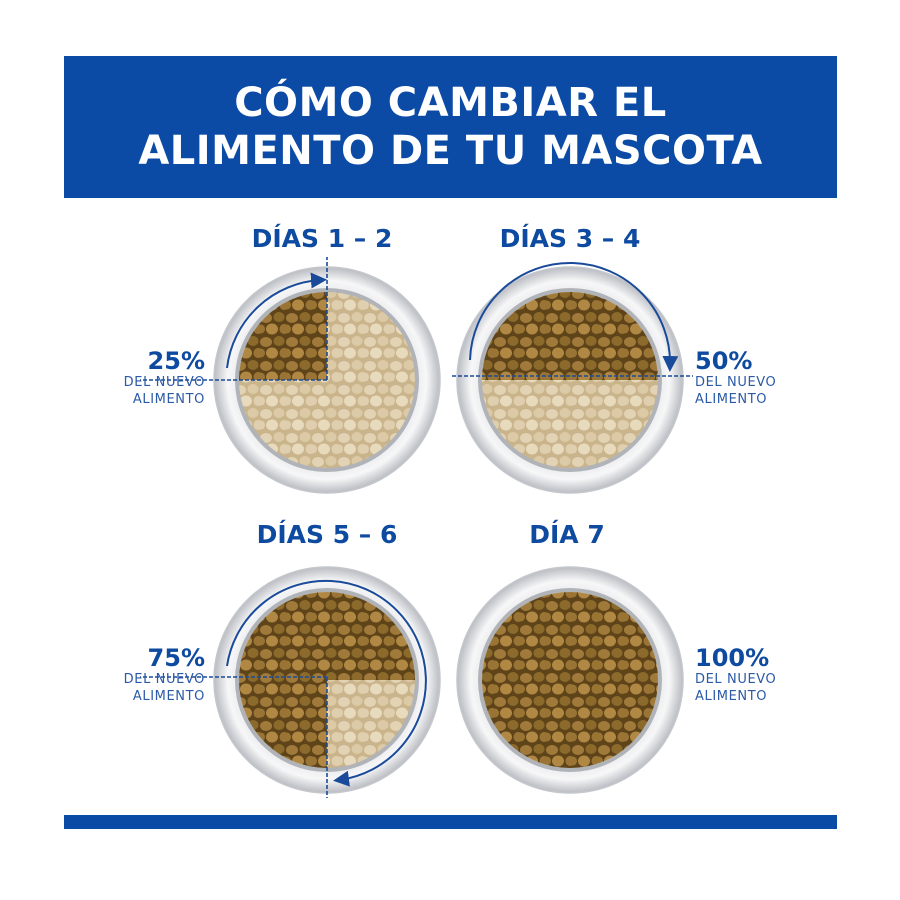  Describe the element at coordinates (736, 382) in the screenshot. I see `step-2-line1: DEL NUEVO` at that location.